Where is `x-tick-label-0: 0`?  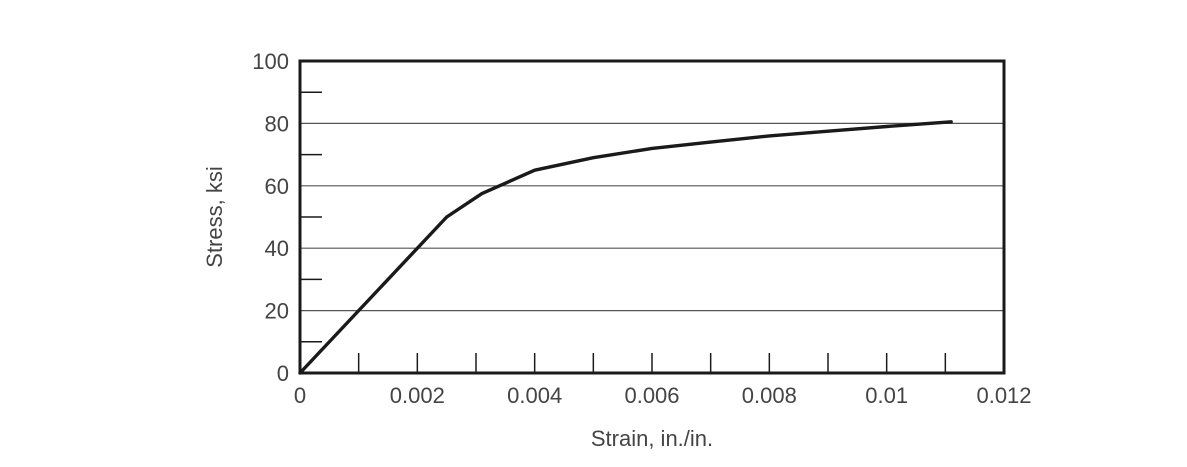
x-tick-label-0: 0 is located at coordinates (300, 395).